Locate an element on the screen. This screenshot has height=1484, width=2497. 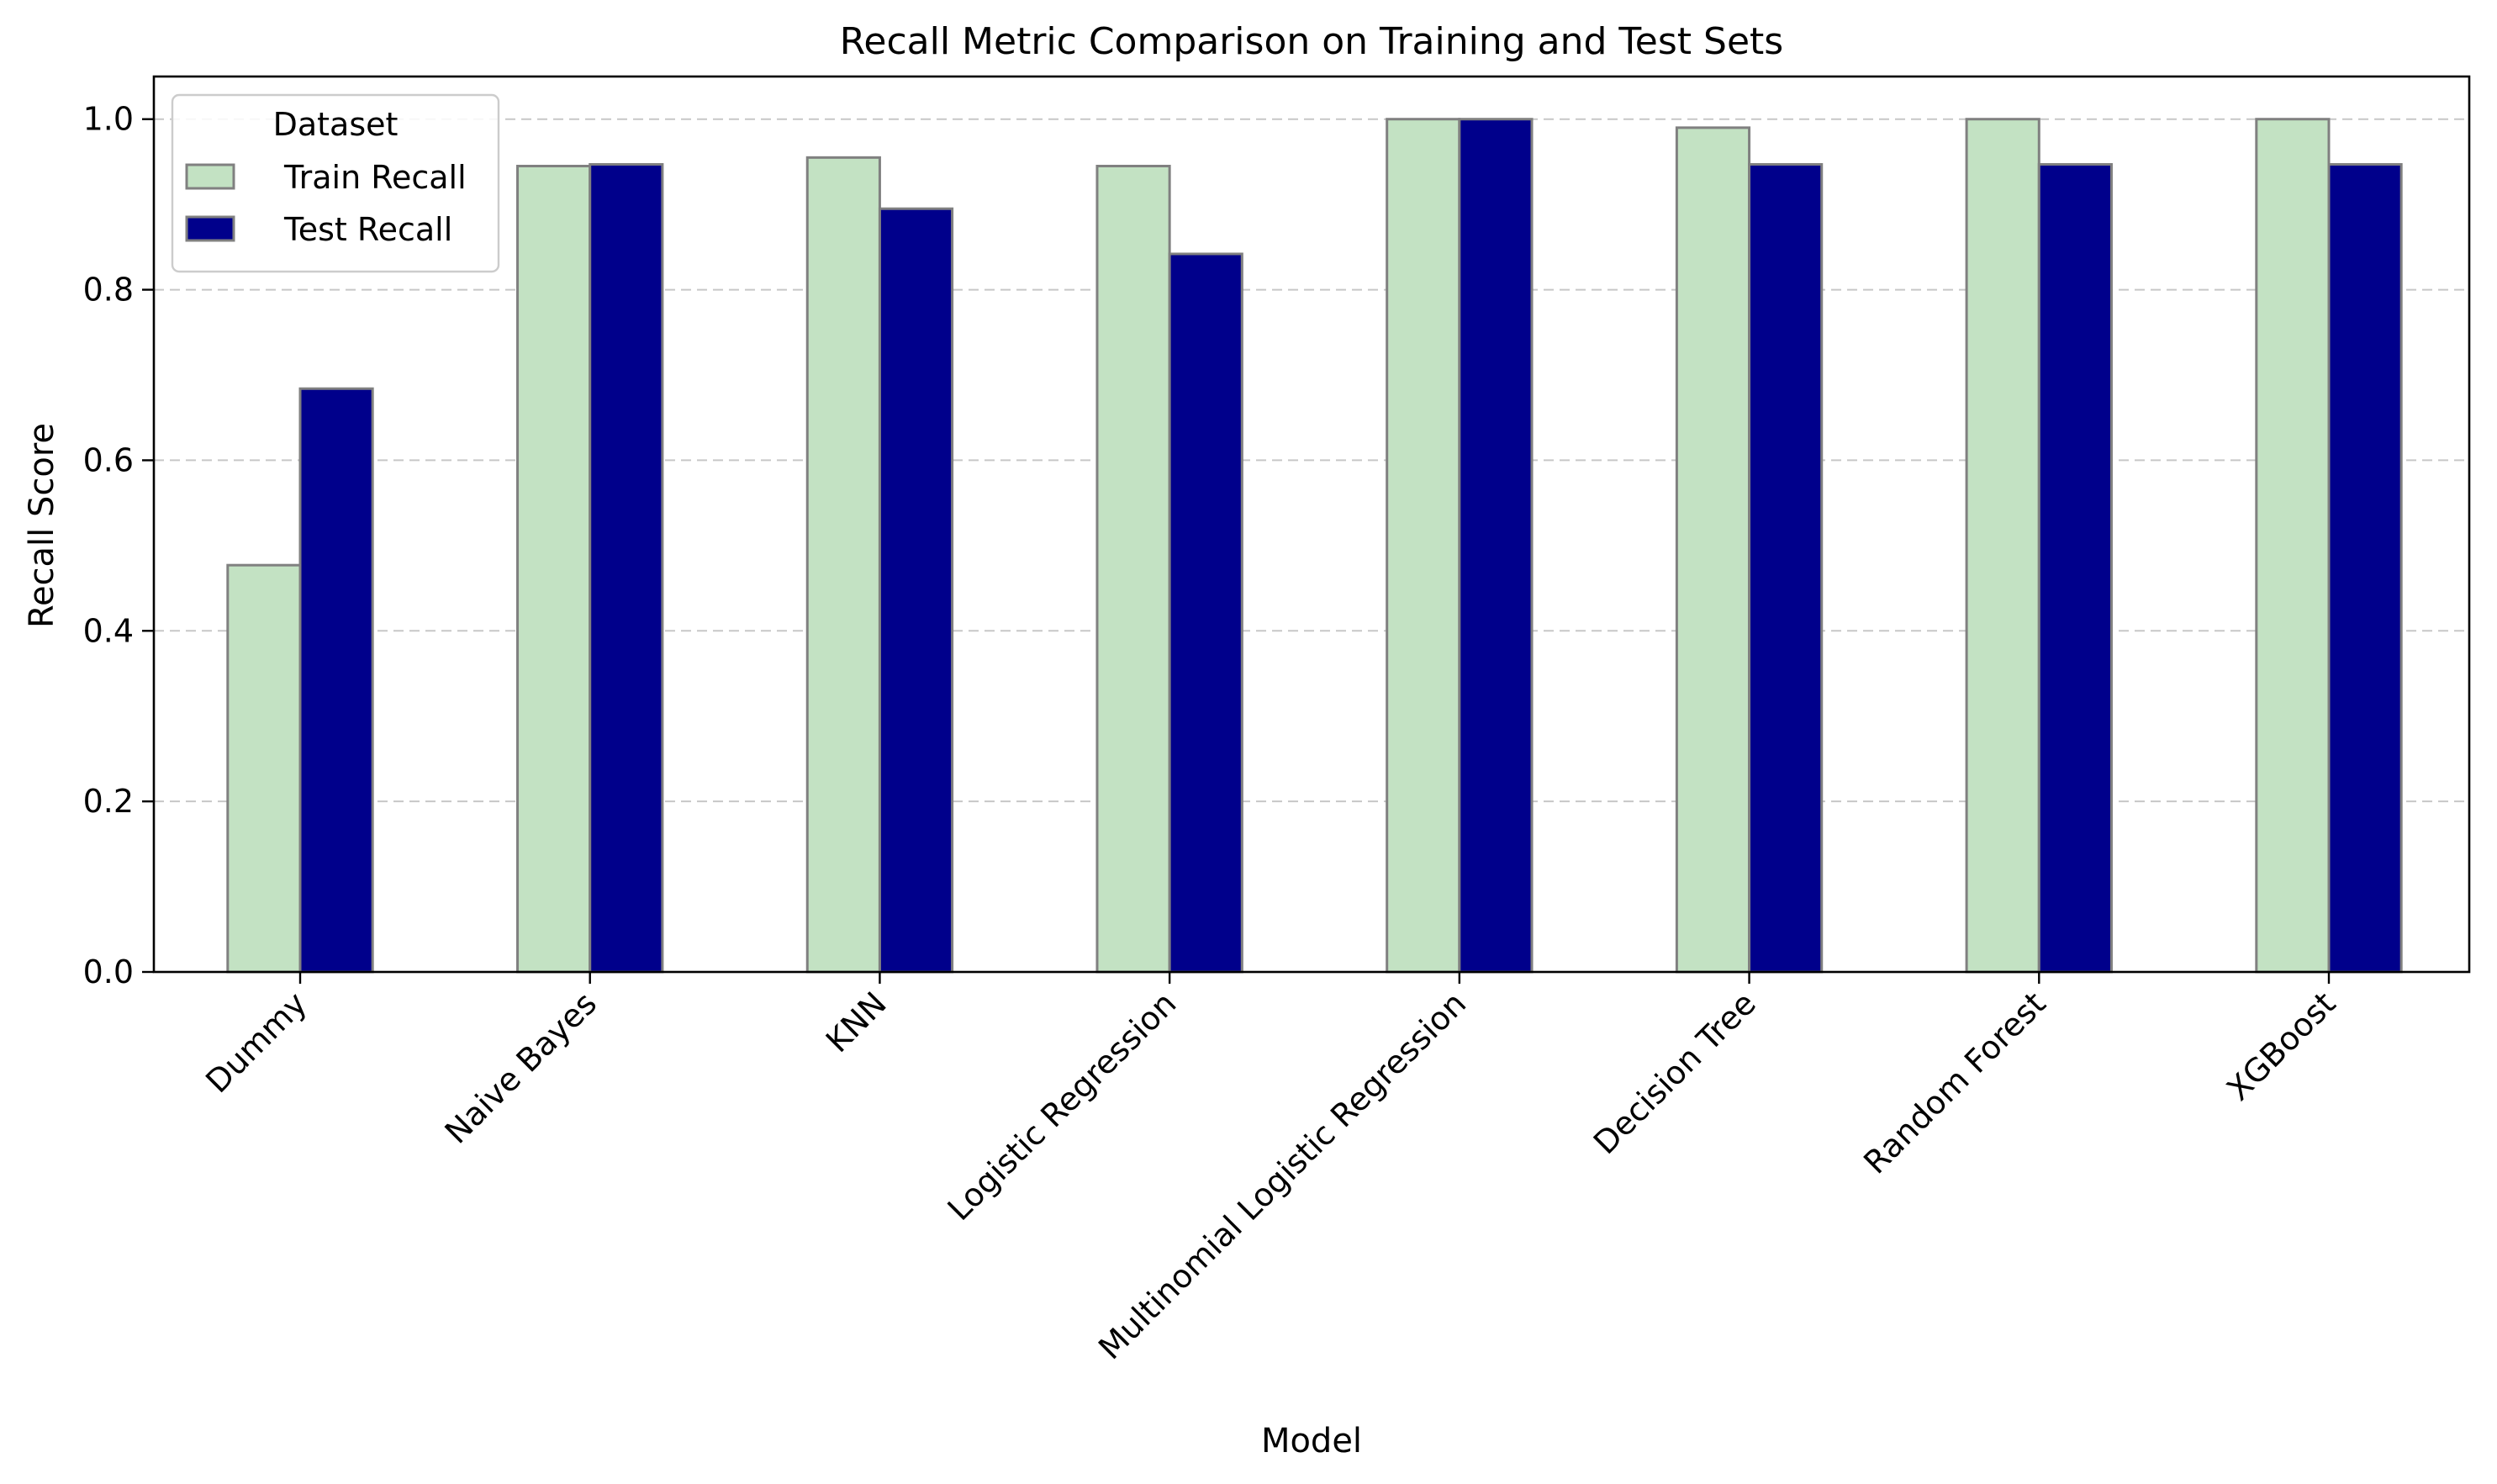
bar-train-recall-logistic-regression is located at coordinates (1133, 569).